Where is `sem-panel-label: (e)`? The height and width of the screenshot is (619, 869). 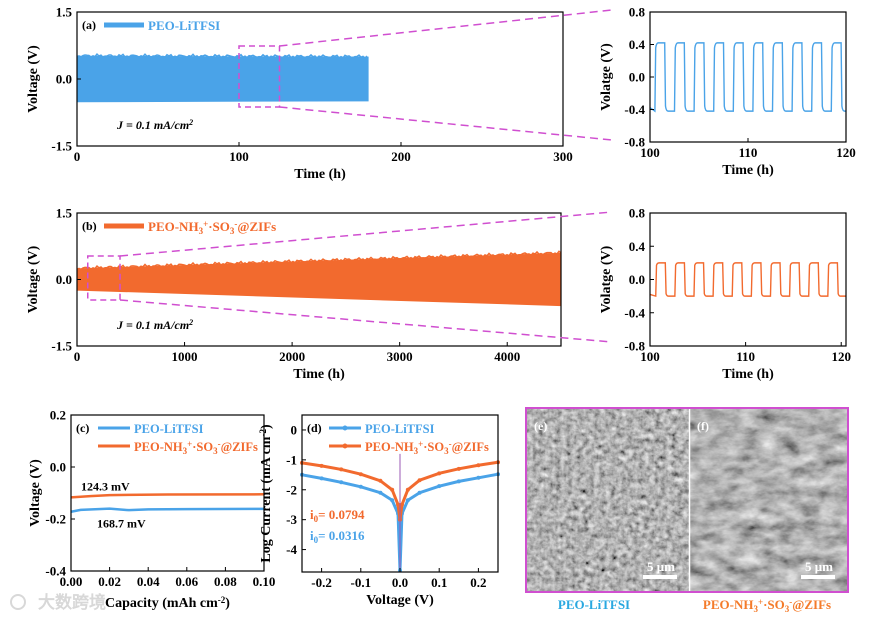 sem-panel-label: (e) is located at coordinates (540, 426).